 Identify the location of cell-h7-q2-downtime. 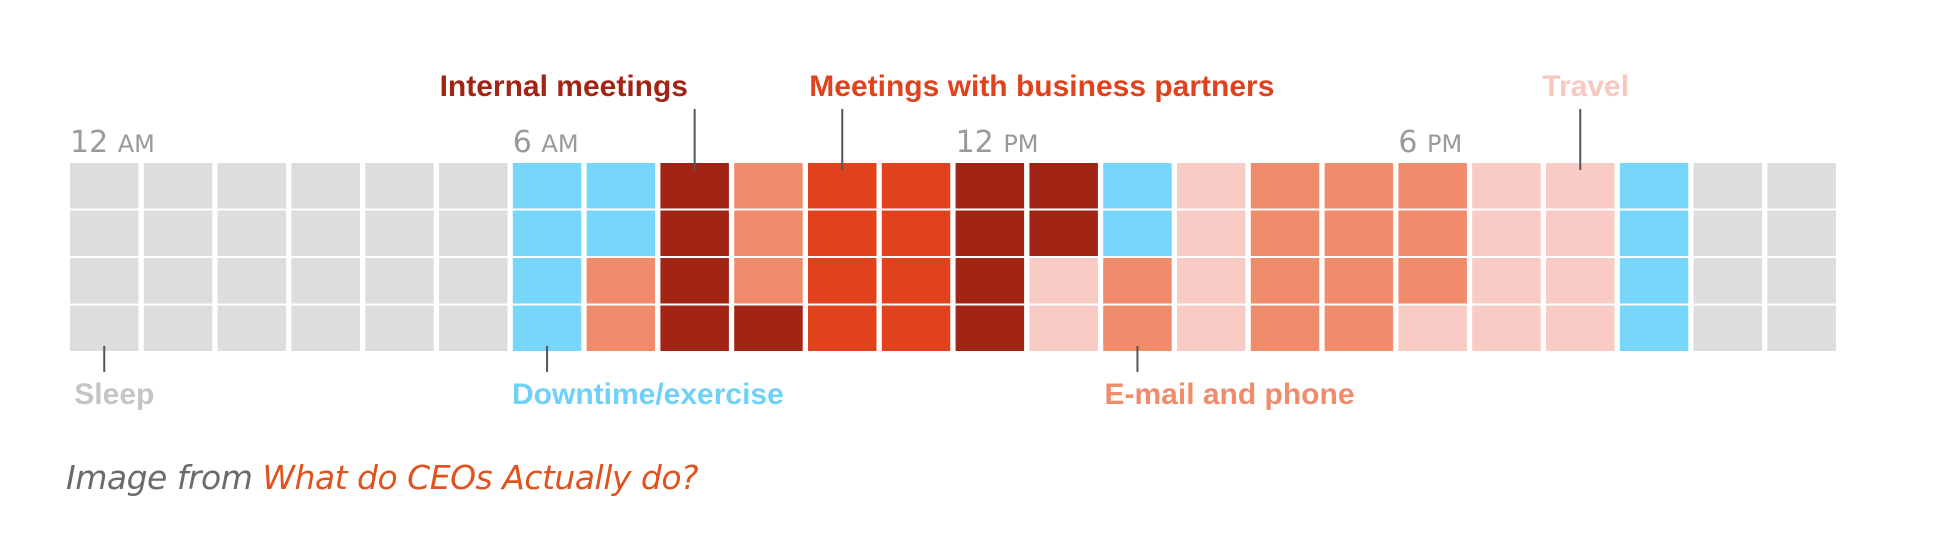
(621, 233).